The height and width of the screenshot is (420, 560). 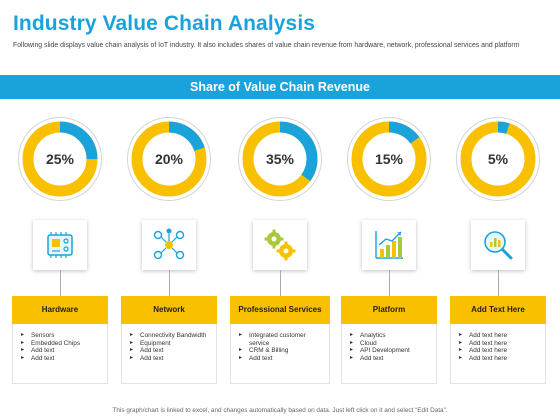 What do you see at coordinates (390, 344) in the screenshot?
I see `list-item: Cloud` at bounding box center [390, 344].